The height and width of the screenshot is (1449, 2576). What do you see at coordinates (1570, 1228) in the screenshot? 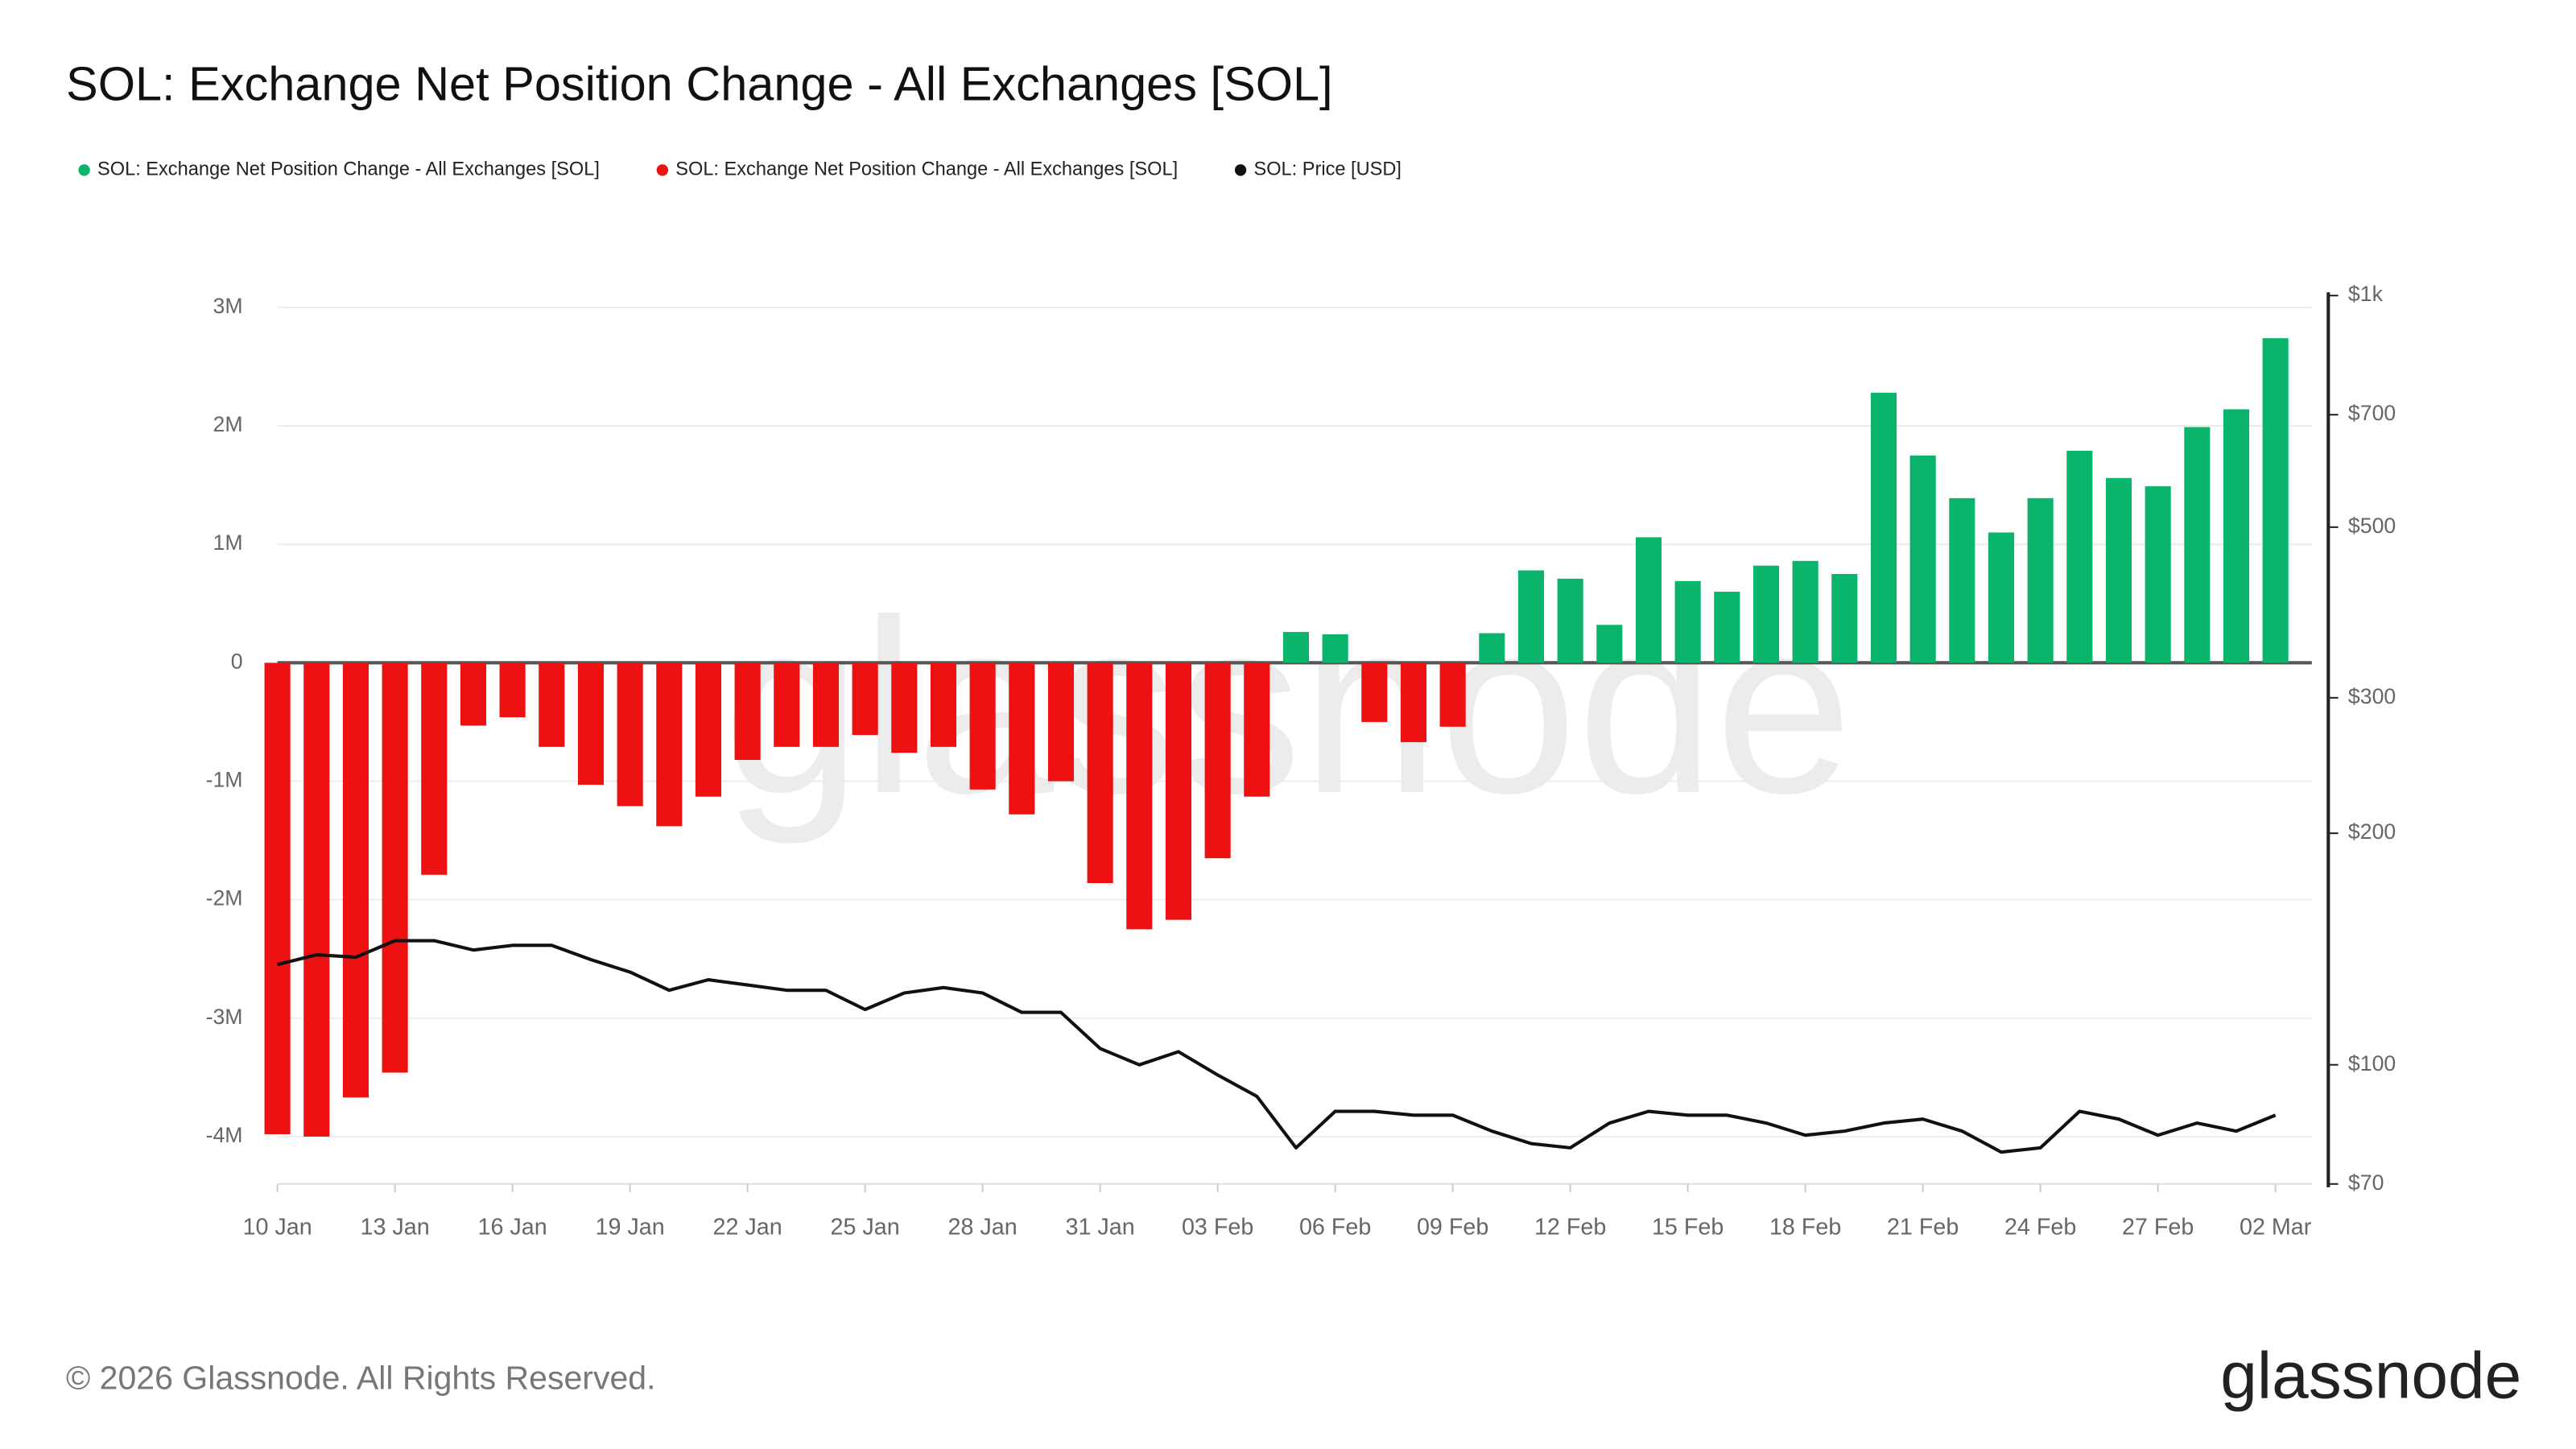
I see `x-tick-label: 12 Feb` at bounding box center [1570, 1228].